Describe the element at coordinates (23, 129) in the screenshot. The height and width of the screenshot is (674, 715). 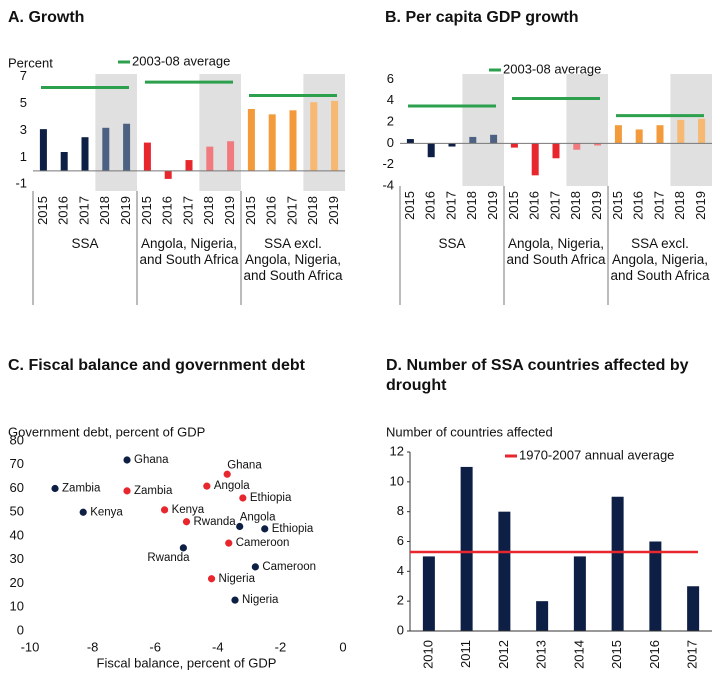
I see `y-tick-label: 3` at that location.